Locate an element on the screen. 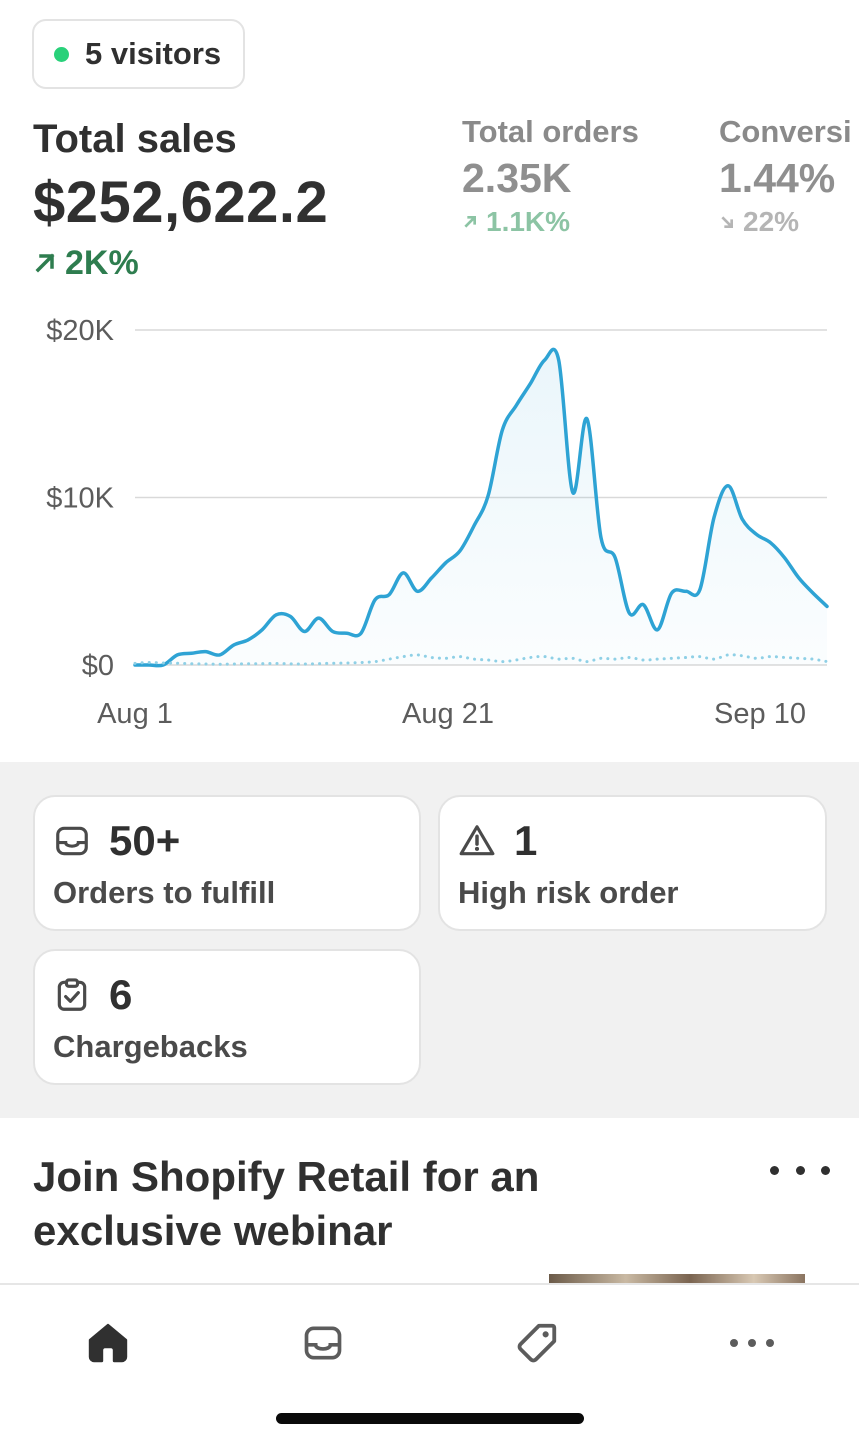  y-tick-label: $0 is located at coordinates (98, 666).